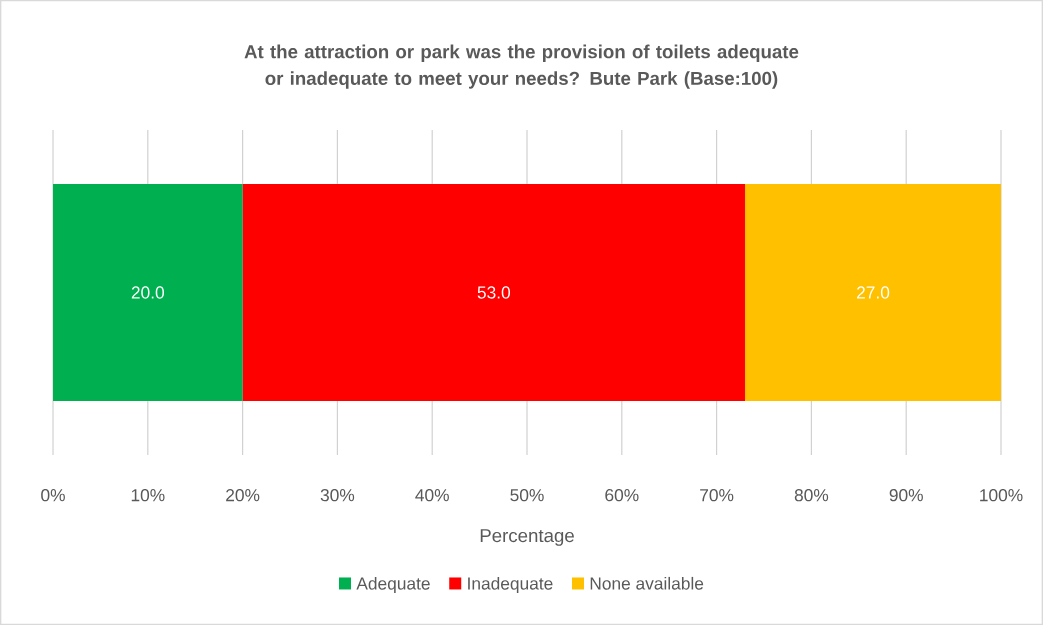 Image resolution: width=1043 pixels, height=625 pixels. What do you see at coordinates (432, 495) in the screenshot?
I see `x-tick-label: 40%` at bounding box center [432, 495].